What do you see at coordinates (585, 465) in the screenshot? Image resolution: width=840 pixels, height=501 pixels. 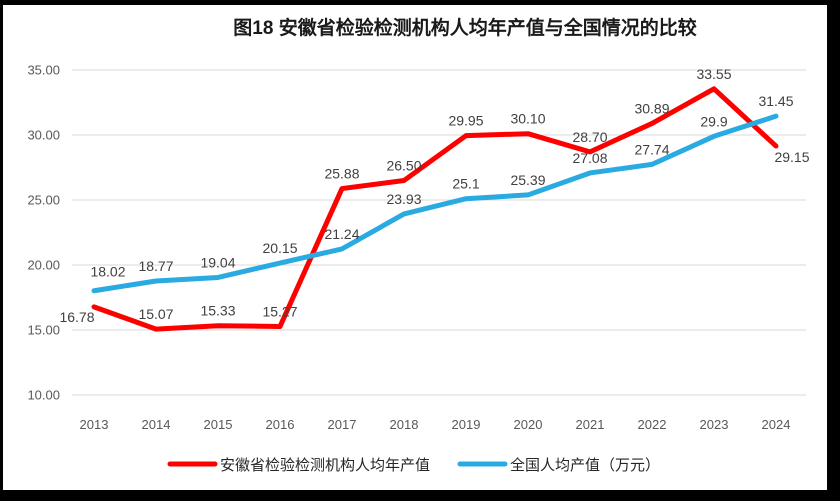 I see `legend-label-national: 全国人均产值（万元）` at bounding box center [585, 465].